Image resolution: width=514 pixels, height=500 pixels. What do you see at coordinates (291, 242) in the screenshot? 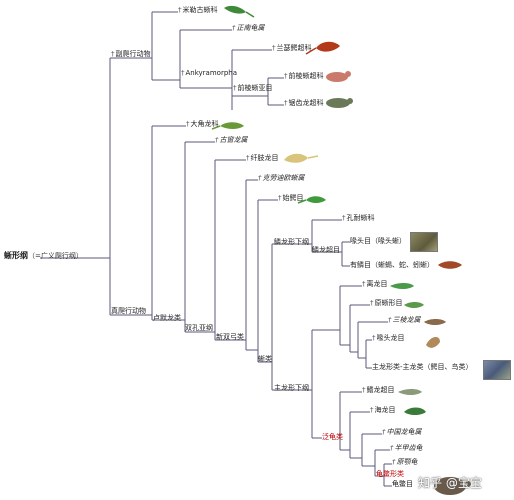
I see `node-lepidosauromorpha: 鳞龙形下纲` at bounding box center [291, 242].